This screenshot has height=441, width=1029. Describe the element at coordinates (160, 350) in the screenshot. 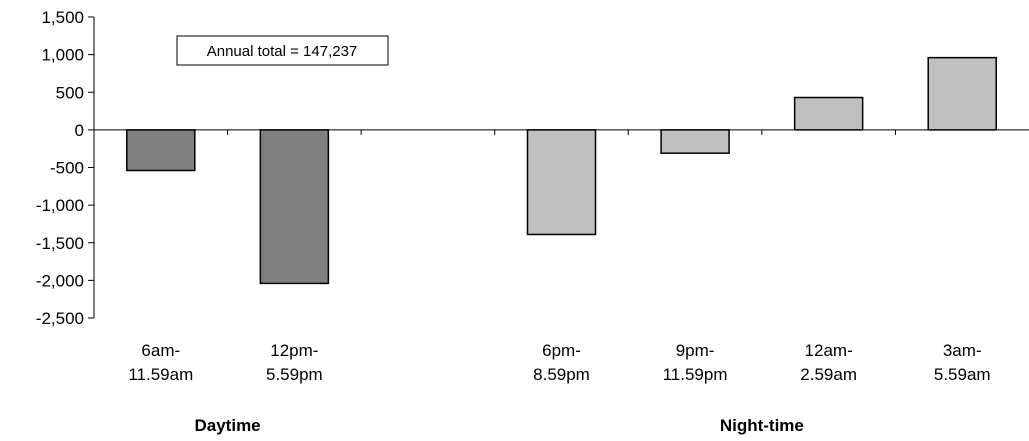

I see `x-tick-label: 6am-` at that location.